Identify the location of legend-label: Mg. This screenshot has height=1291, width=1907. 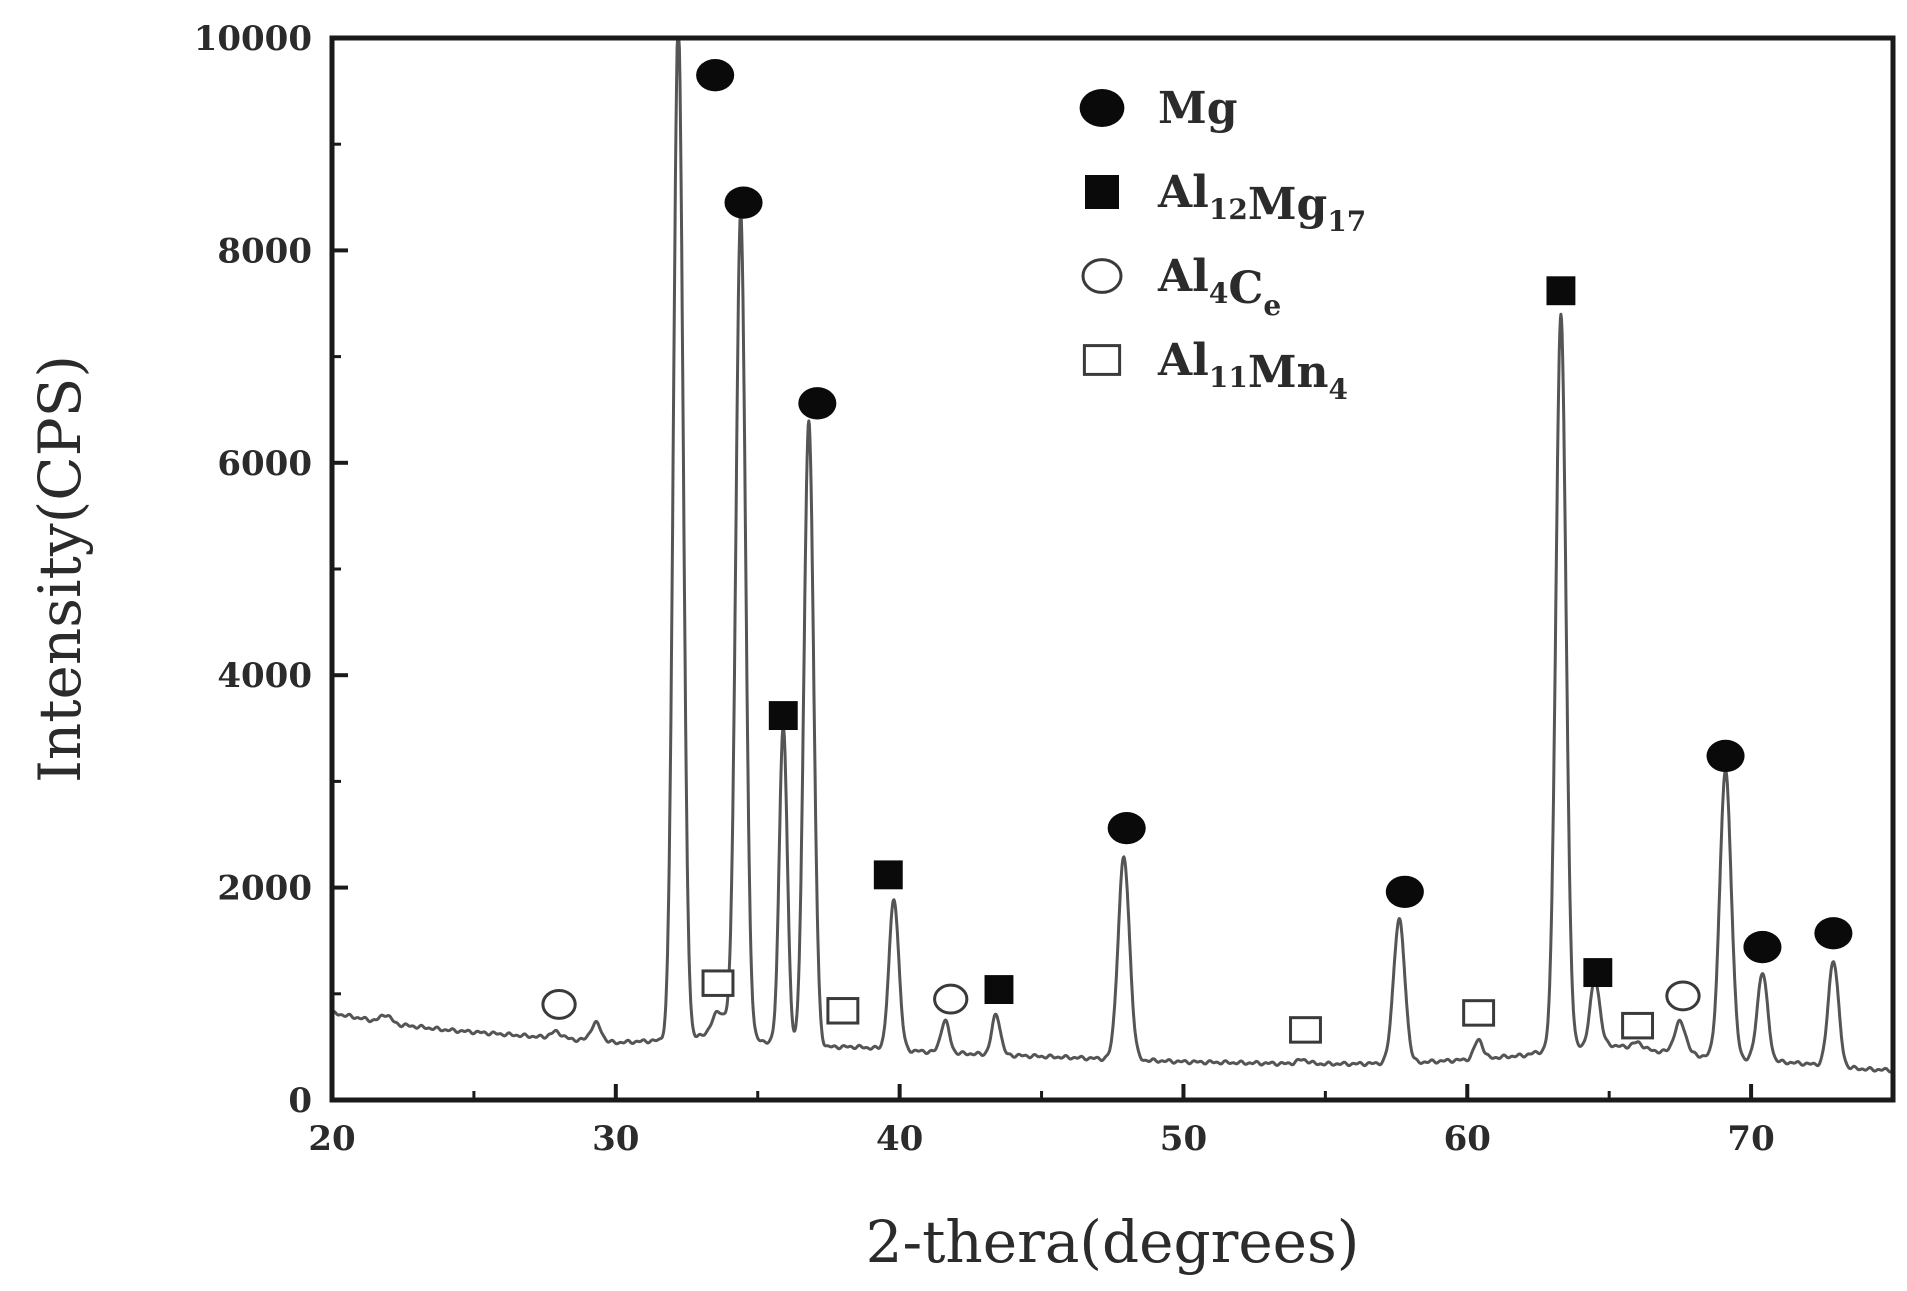
(1197, 108).